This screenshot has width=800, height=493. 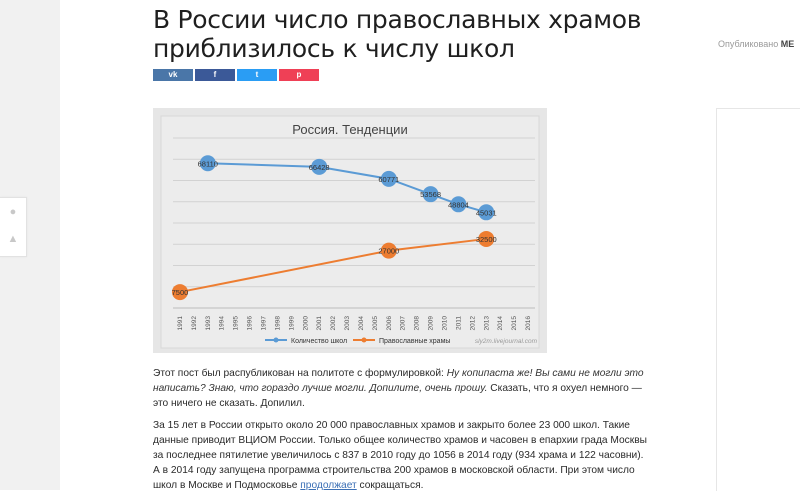 What do you see at coordinates (787, 44) in the screenshot?
I see `published-author: МЕ` at bounding box center [787, 44].